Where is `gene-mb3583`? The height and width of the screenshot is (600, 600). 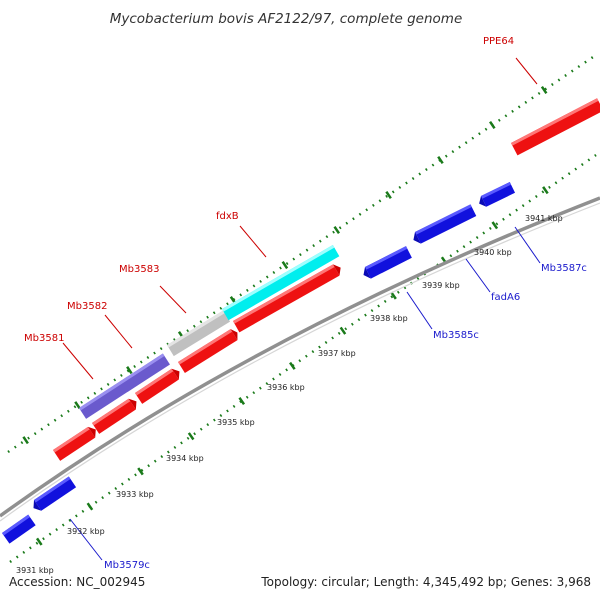
gene-mb3583 is located at coordinates (209, 350).